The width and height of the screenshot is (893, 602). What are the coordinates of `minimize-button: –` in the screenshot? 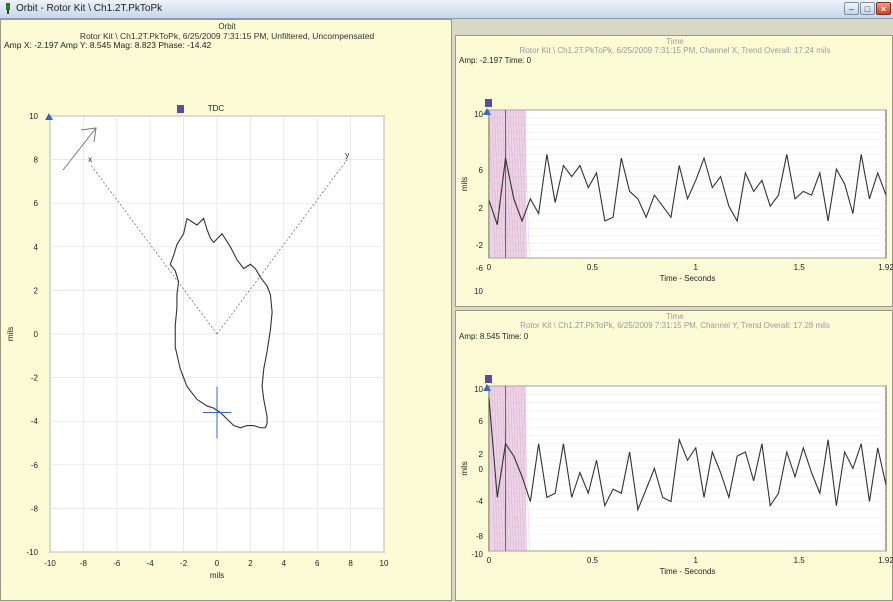 It's located at (851, 8).